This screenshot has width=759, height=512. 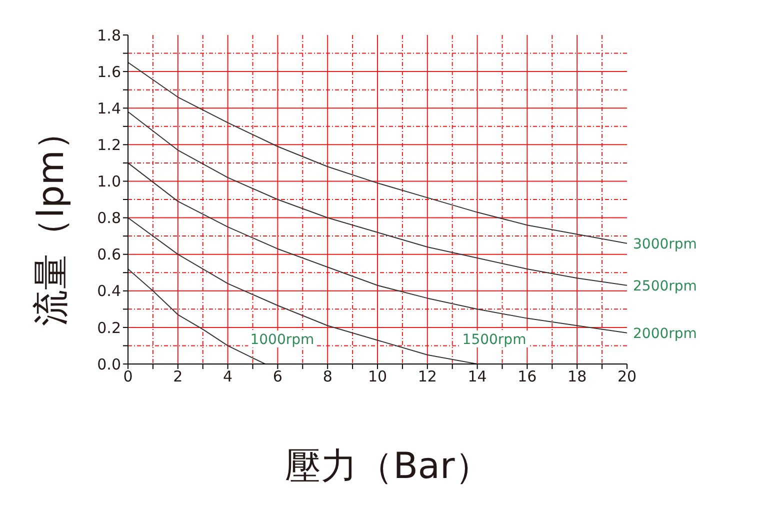 What do you see at coordinates (282, 340) in the screenshot?
I see `series-label: 1000rpm` at bounding box center [282, 340].